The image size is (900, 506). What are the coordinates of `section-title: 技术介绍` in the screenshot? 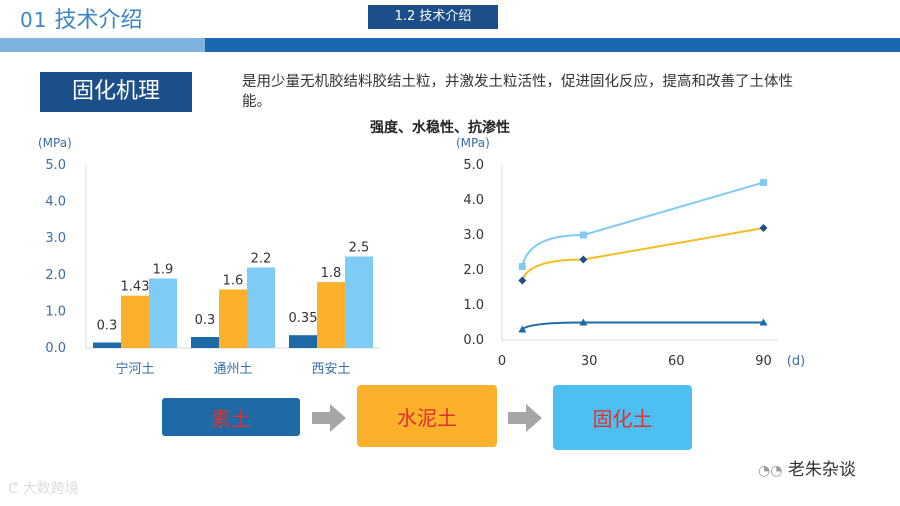 It's located at (98, 20).